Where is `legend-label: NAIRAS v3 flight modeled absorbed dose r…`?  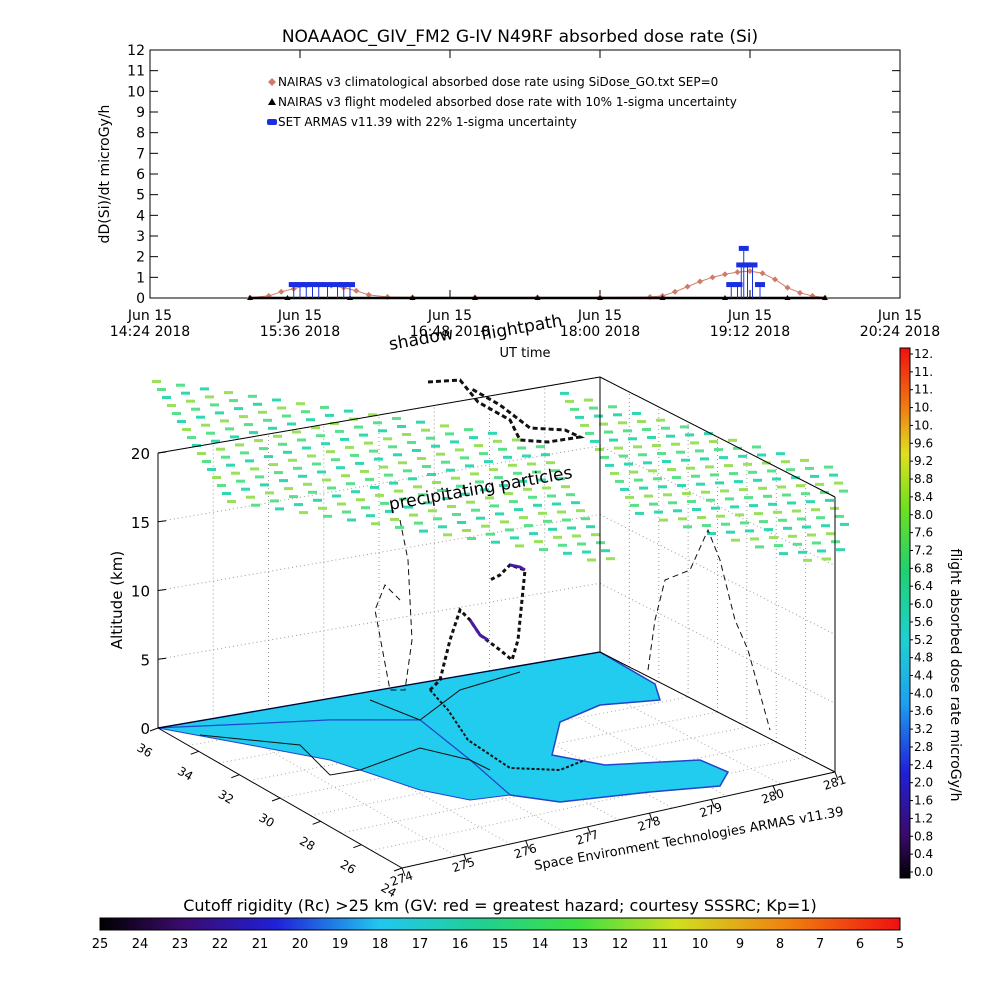
legend-label: NAIRAS v3 flight modeled absorbed dose r… is located at coordinates (507, 102).